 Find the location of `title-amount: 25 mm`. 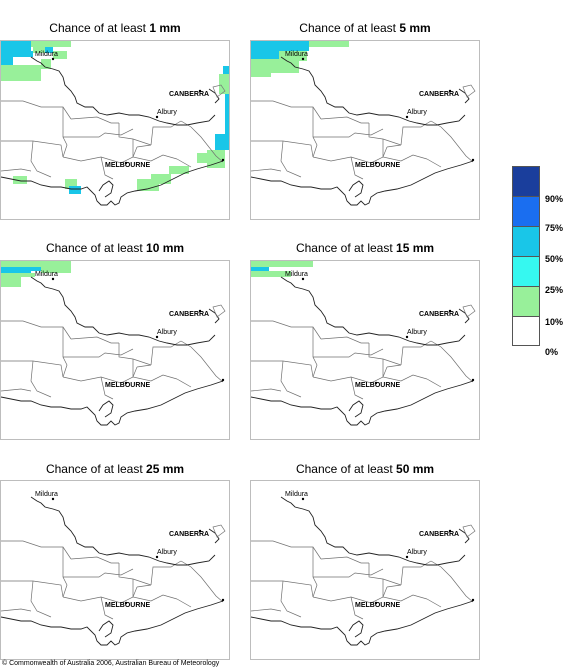

title-amount: 25 mm is located at coordinates (165, 469).